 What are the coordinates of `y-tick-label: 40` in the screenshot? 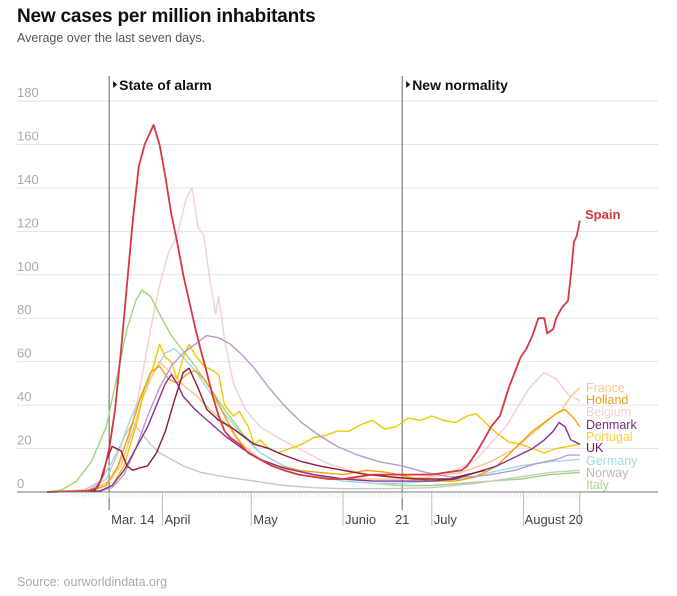 It's located at (24, 396).